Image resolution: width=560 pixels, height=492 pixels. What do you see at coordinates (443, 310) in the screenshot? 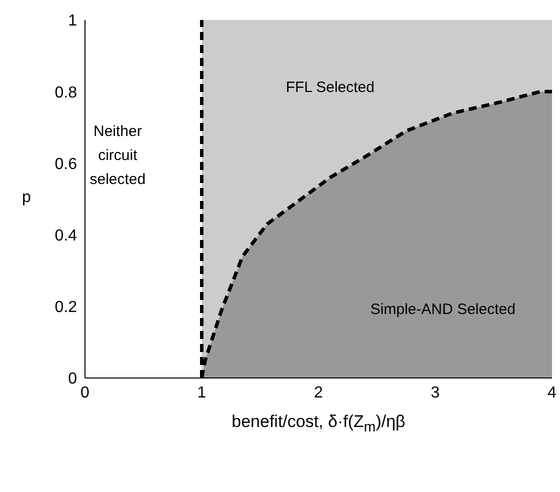
I see `annotation: Simple-AND Selected` at bounding box center [443, 310].